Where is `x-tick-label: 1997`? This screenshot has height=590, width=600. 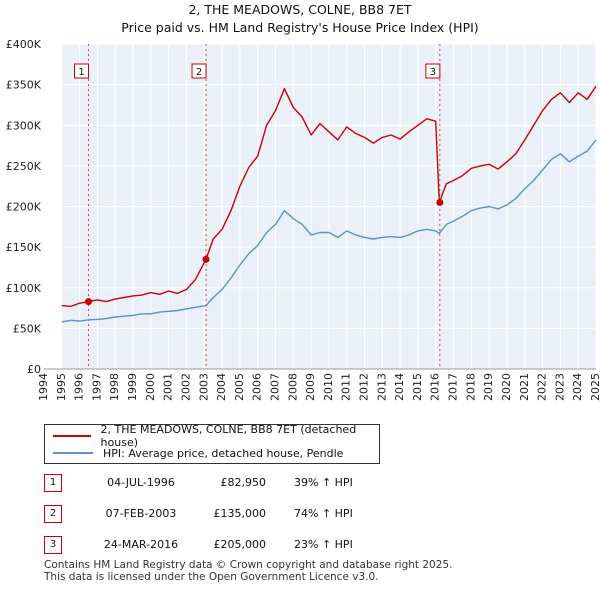 x-tick-label: 1997 is located at coordinates (96, 387).